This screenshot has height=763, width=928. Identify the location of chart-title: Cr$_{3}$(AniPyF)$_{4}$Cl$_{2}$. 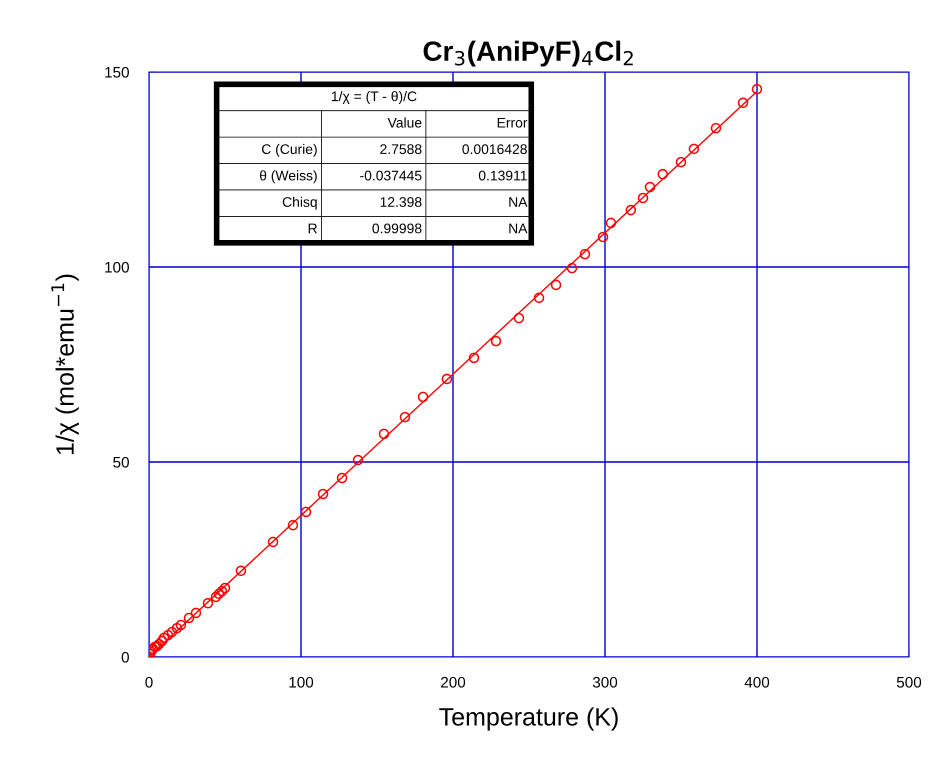
(528, 53).